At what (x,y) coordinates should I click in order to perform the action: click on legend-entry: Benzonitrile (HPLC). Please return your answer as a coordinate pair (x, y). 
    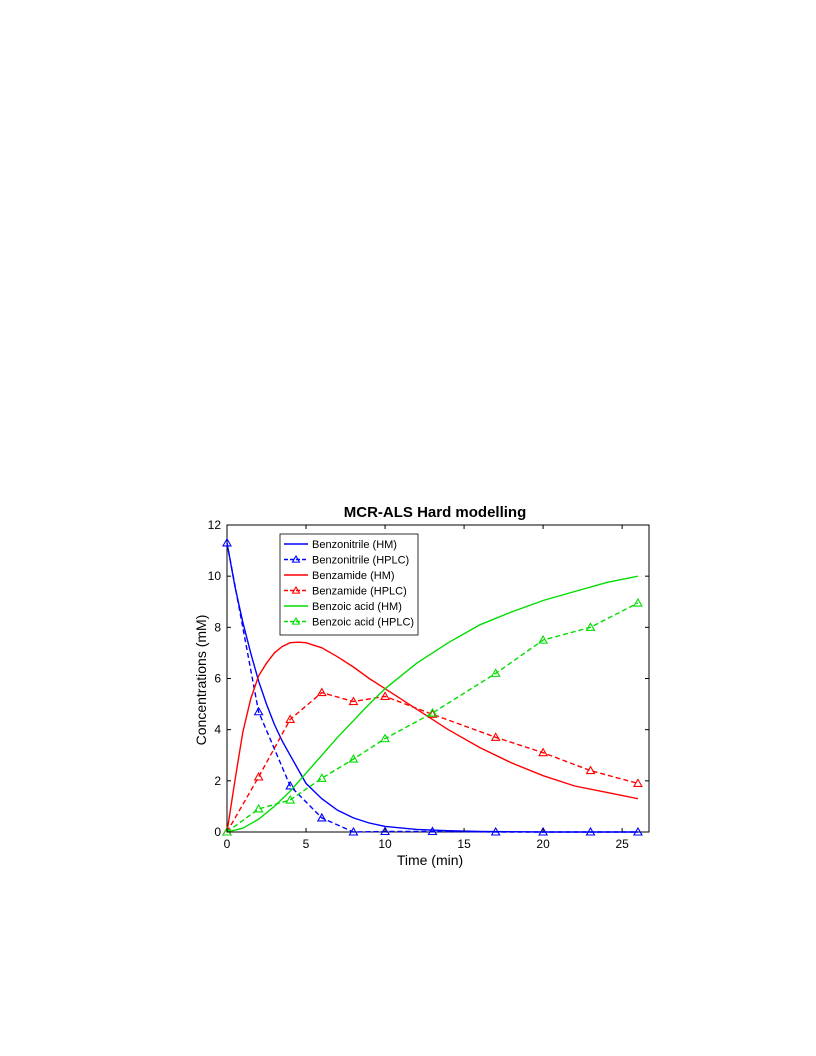
    Looking at the image, I should click on (346, 561).